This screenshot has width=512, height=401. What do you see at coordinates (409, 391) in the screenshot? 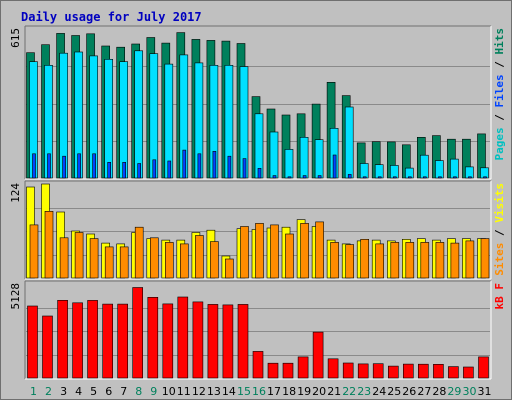
I see `x-tick-label: 26` at bounding box center [409, 391].